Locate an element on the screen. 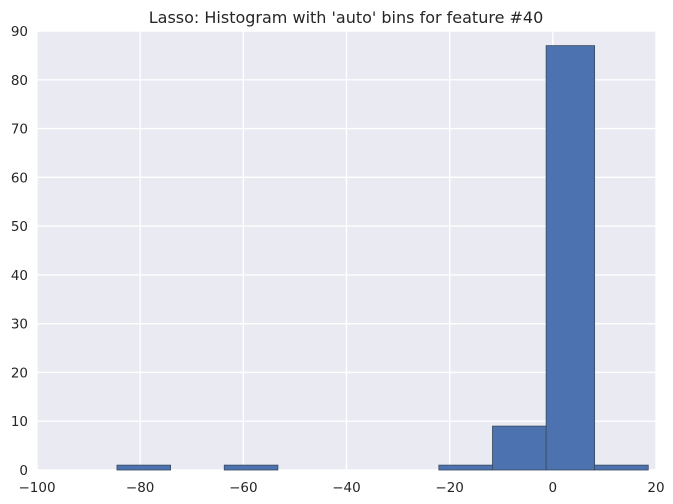 This screenshot has height=504, width=673. y-tick-label: 30 is located at coordinates (19, 325).